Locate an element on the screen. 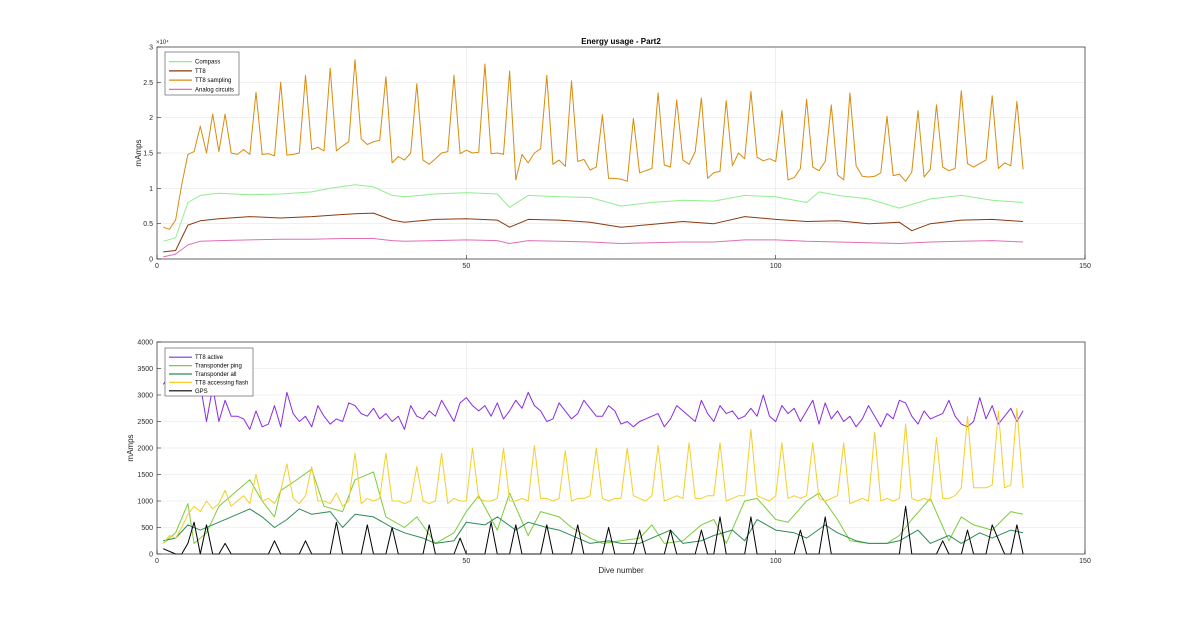 The width and height of the screenshot is (1200, 622). y-tick-label: 0.5 is located at coordinates (148, 224).